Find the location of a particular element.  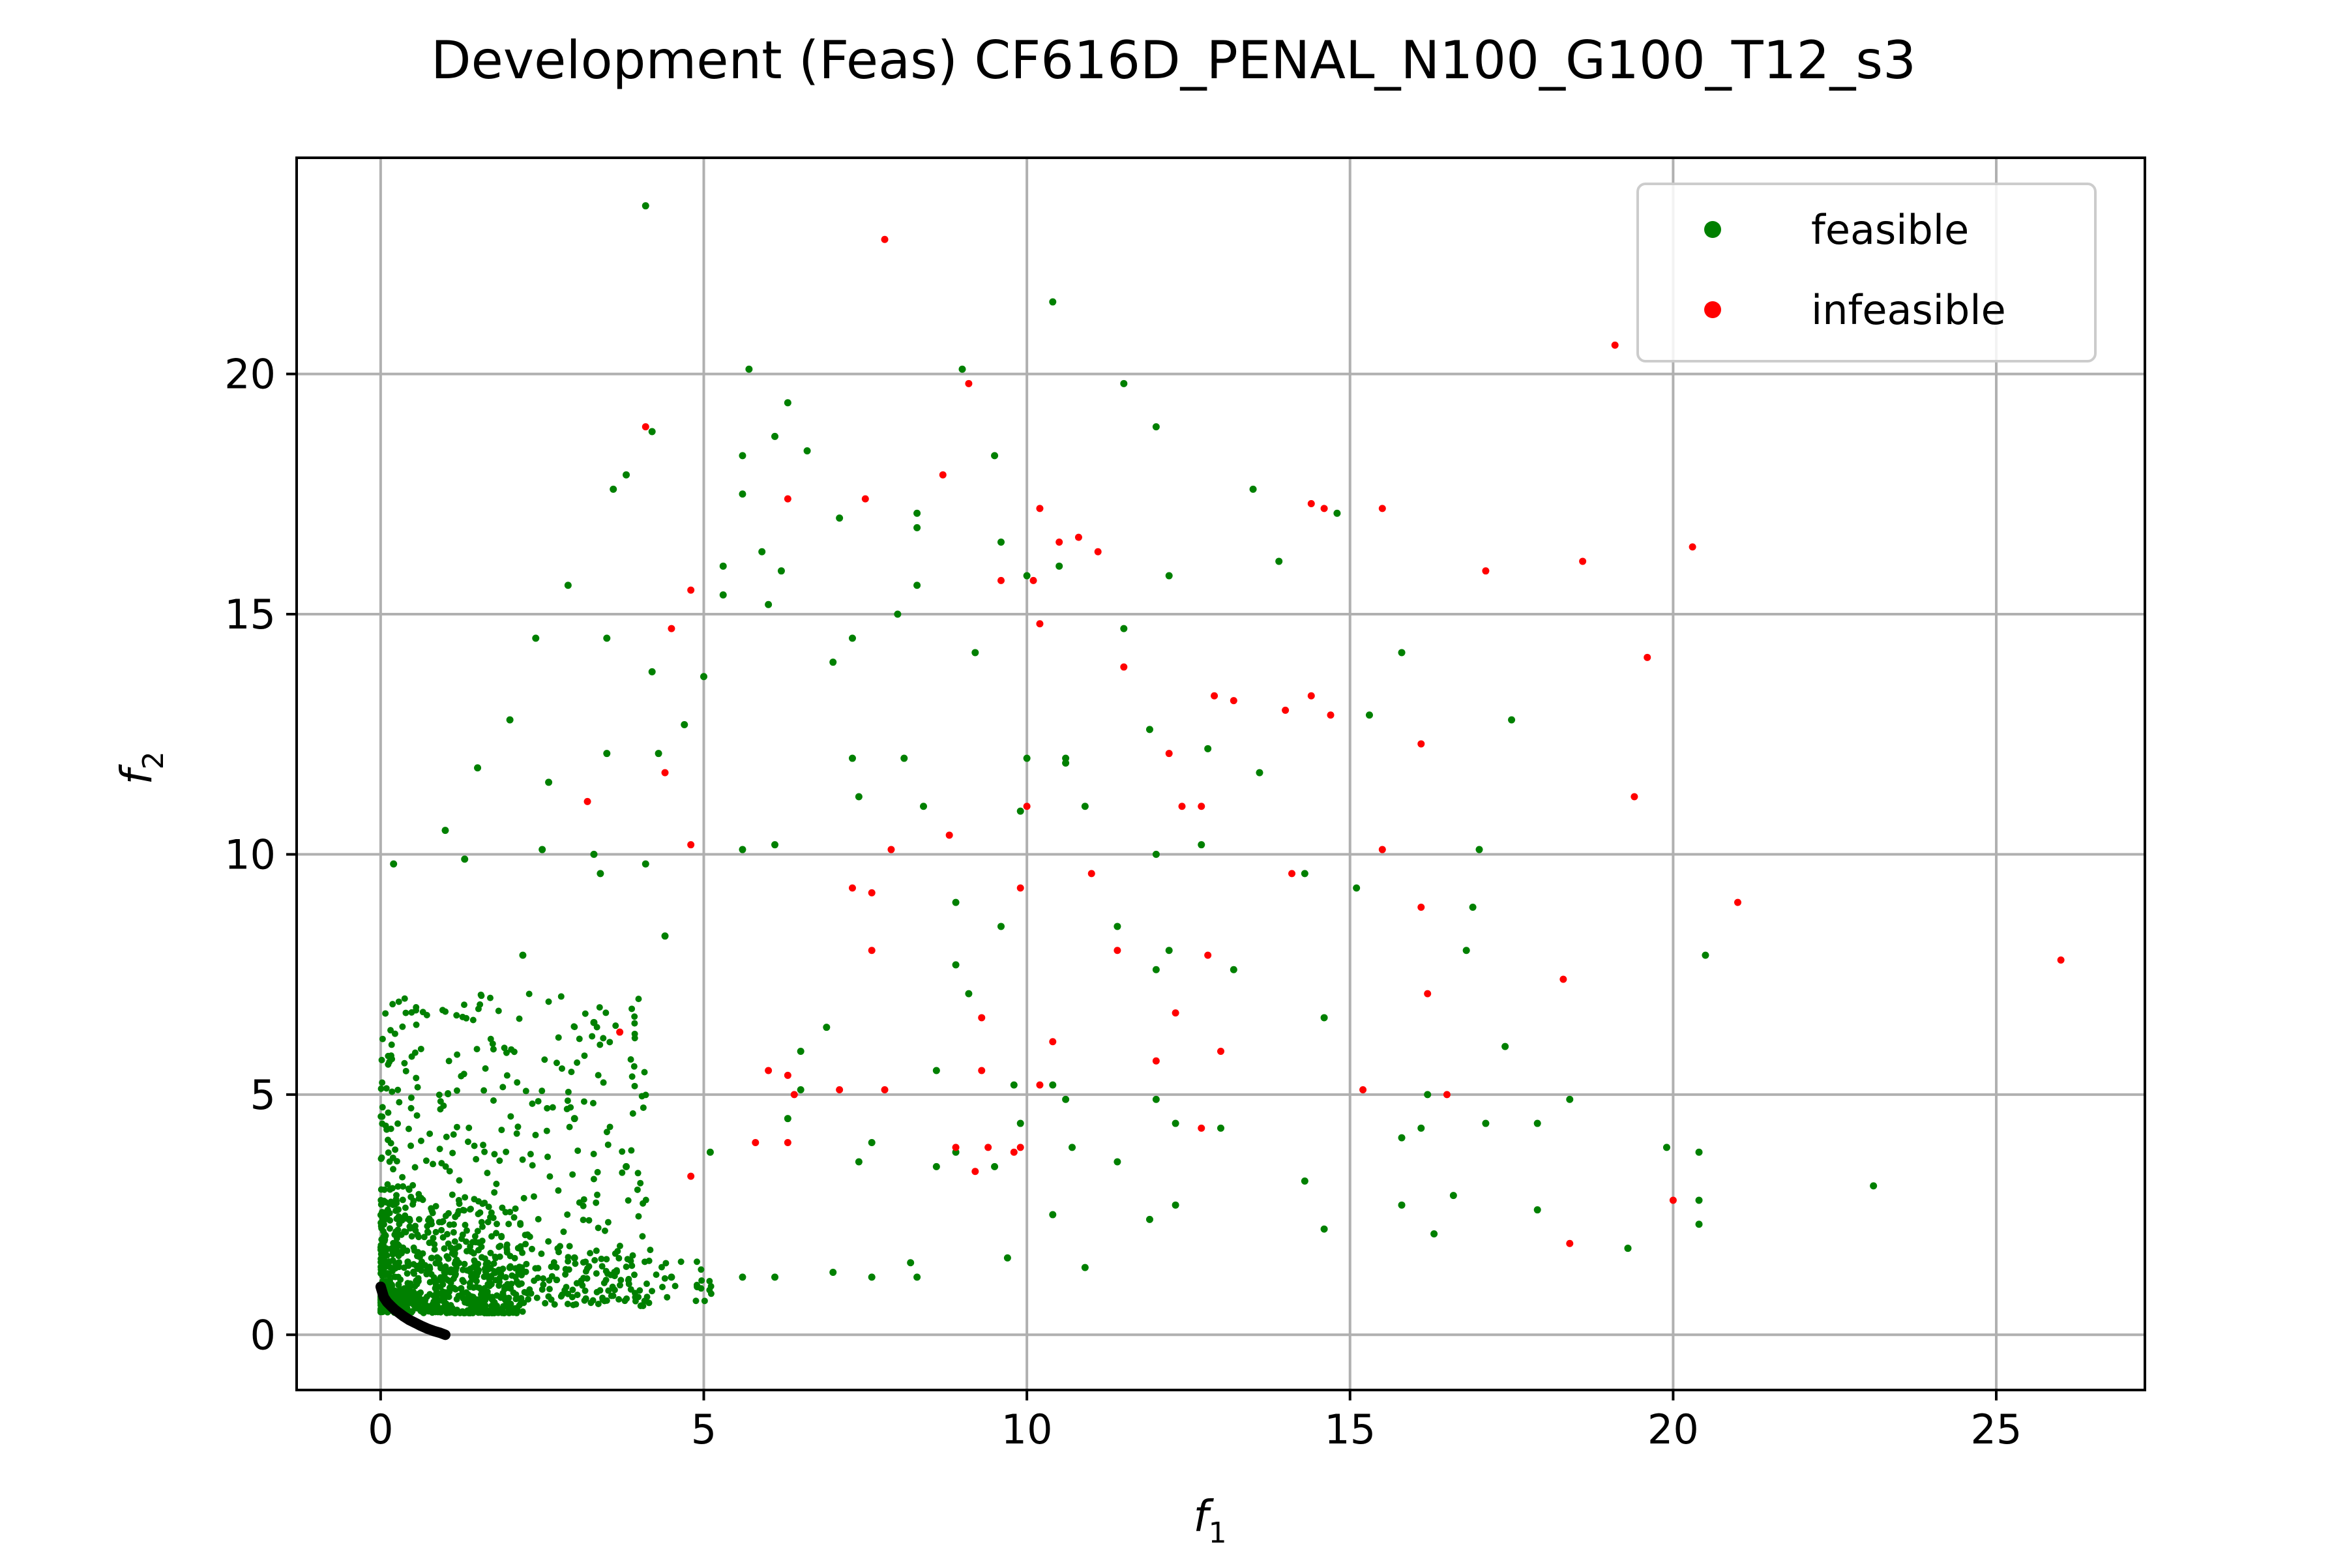

legend: feasible infeasible is located at coordinates (1866, 273).